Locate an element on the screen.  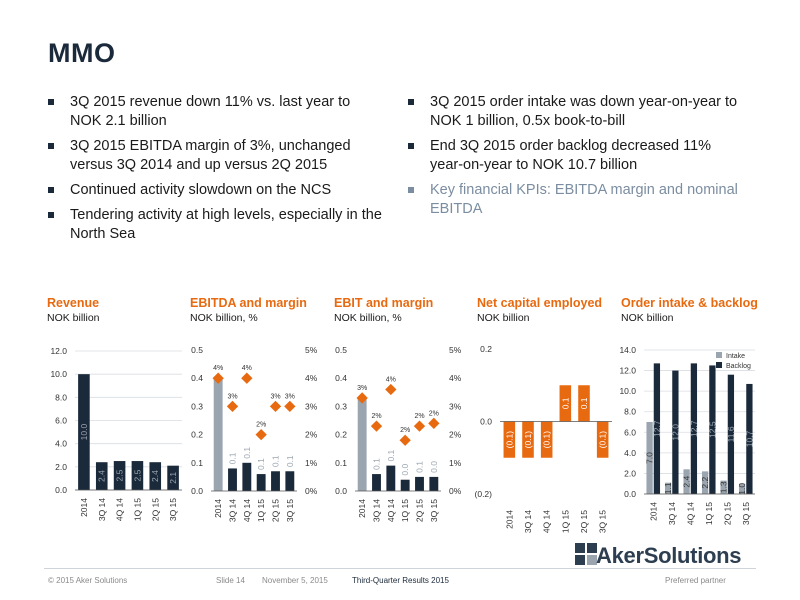
ebitda-value-label: 0.4 is located at coordinates (218, 434).